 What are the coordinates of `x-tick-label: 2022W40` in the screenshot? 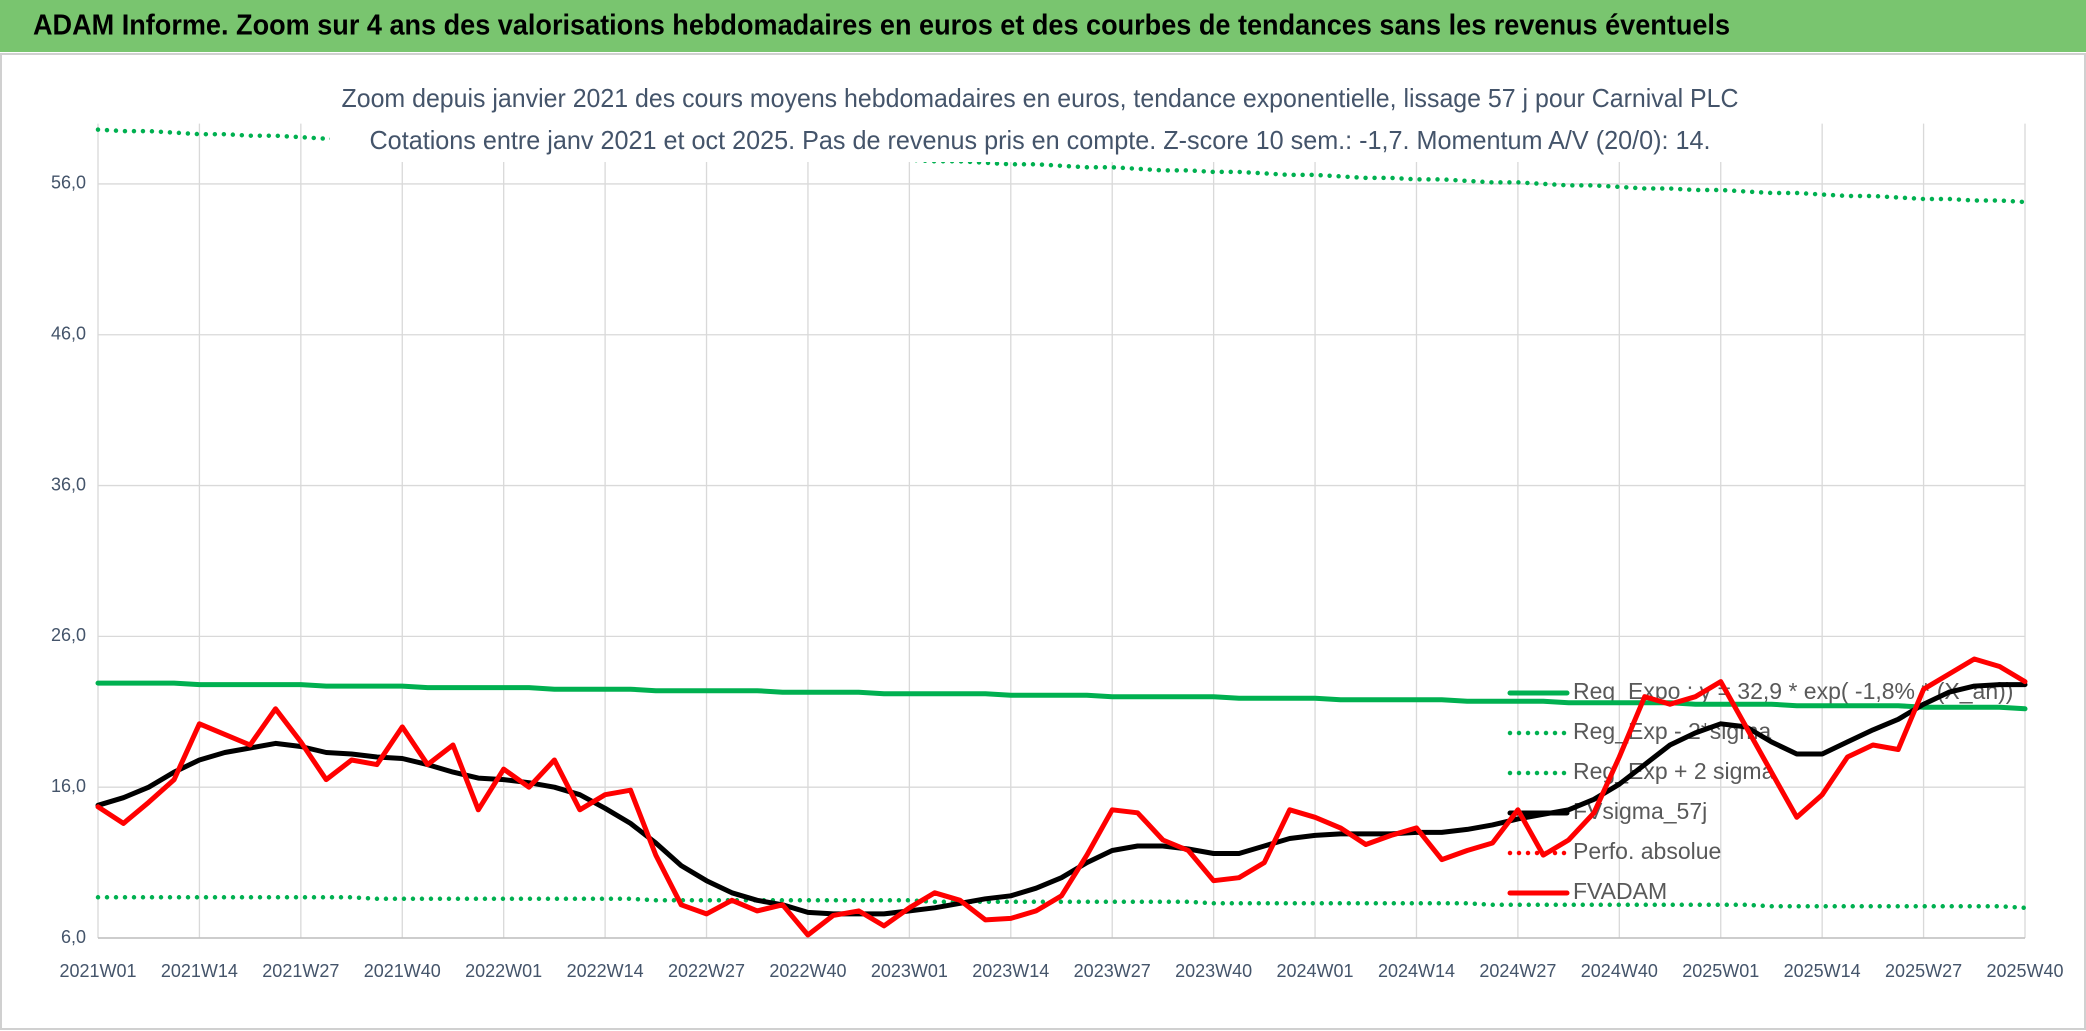 It's located at (807, 971).